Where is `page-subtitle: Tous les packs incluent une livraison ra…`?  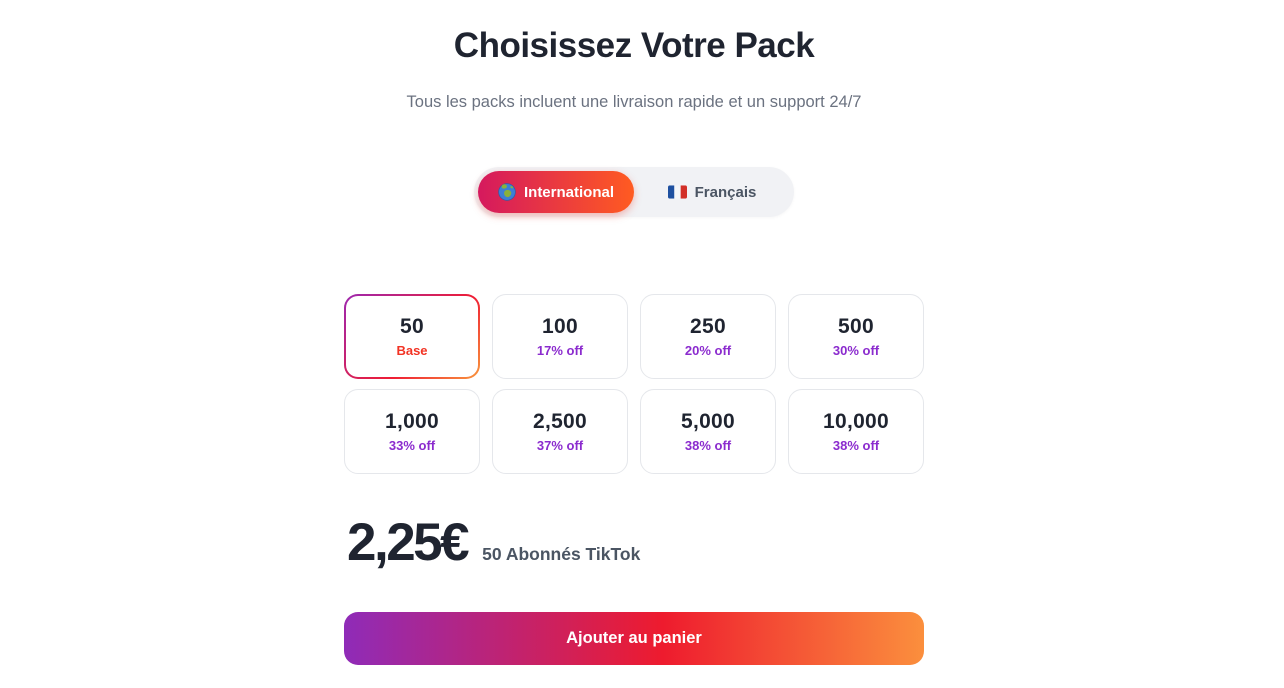 page-subtitle: Tous les packs incluent une livraison ra… is located at coordinates (634, 102).